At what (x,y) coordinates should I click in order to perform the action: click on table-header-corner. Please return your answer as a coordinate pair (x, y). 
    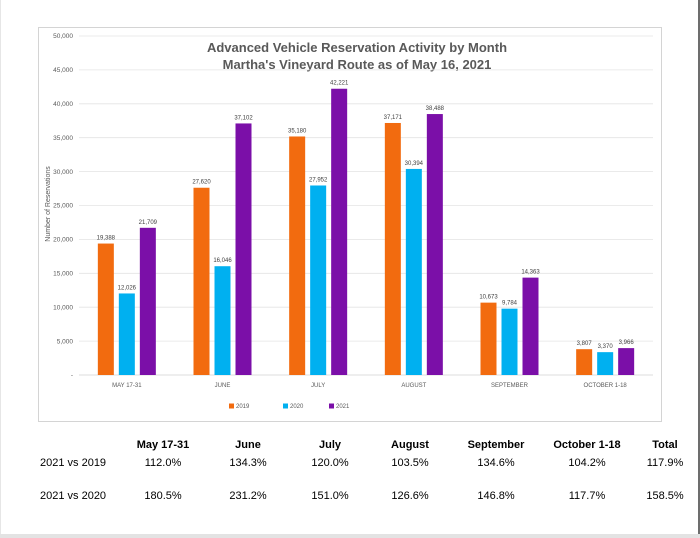
    Looking at the image, I should click on (79, 445).